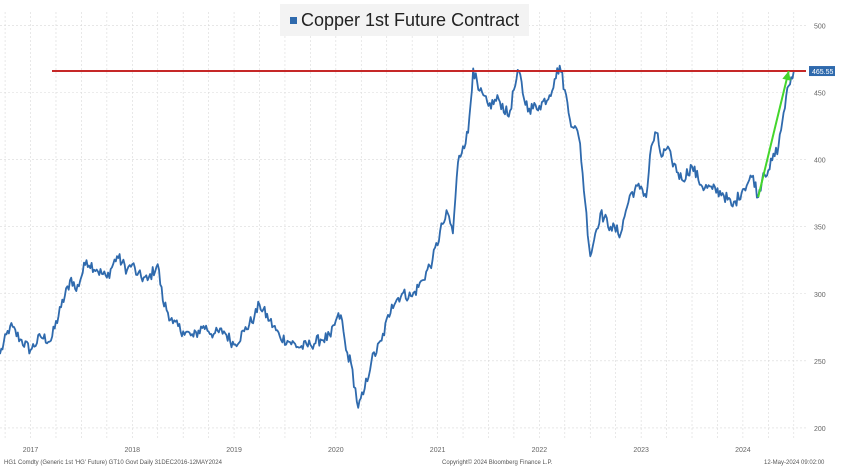 The height and width of the screenshot is (474, 848). I want to click on chart-title-box: Copper 1st Future Contract, so click(405, 20).